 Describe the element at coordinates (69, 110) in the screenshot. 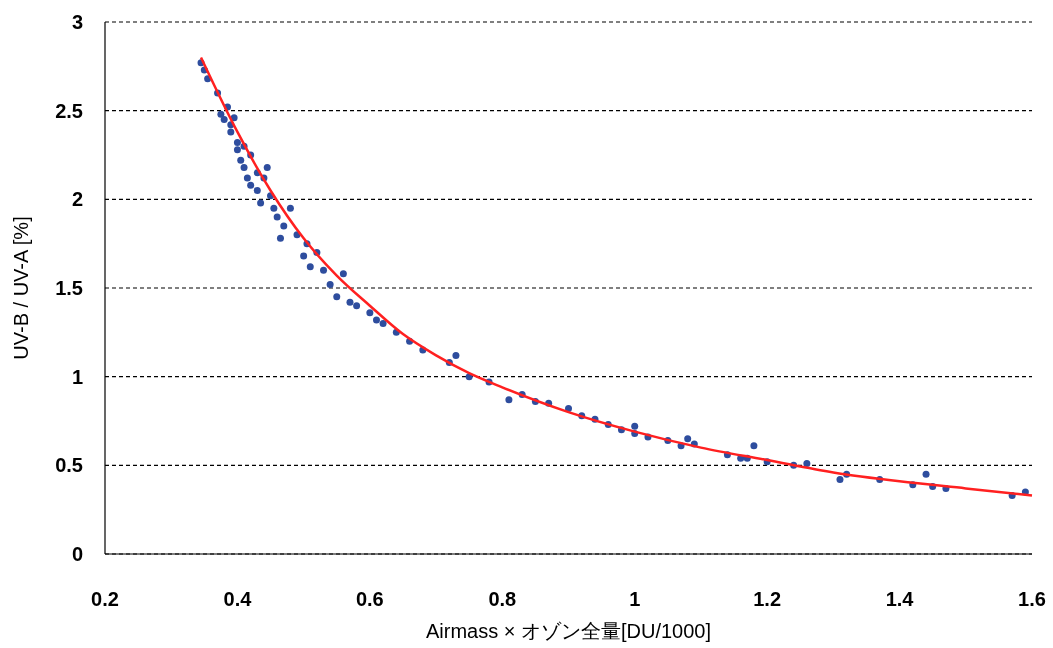

I see `y-tick-label: 2.5` at that location.